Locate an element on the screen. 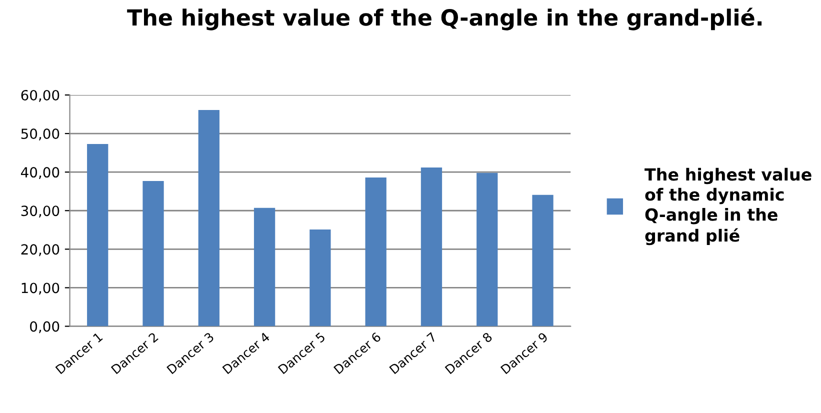 The image size is (821, 413). y-tick-label: 50,00 is located at coordinates (40, 134).